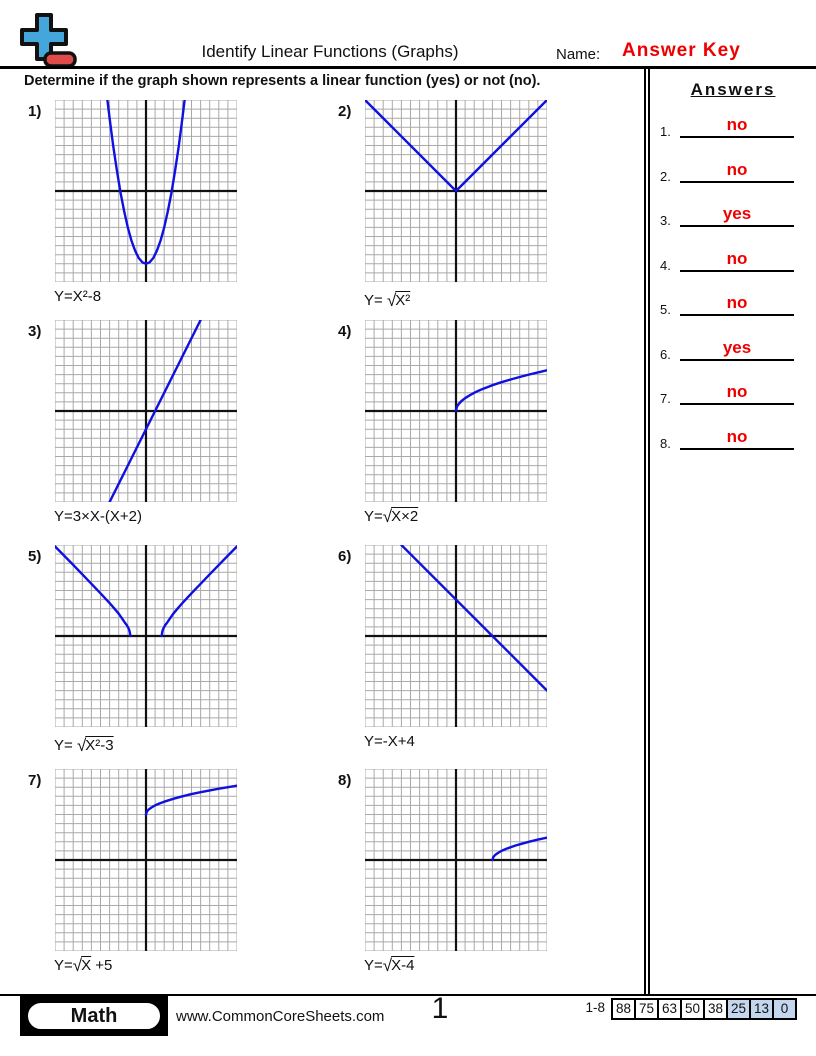 The width and height of the screenshot is (816, 1056). I want to click on answer-row-6: 6. yes, so click(733, 347).